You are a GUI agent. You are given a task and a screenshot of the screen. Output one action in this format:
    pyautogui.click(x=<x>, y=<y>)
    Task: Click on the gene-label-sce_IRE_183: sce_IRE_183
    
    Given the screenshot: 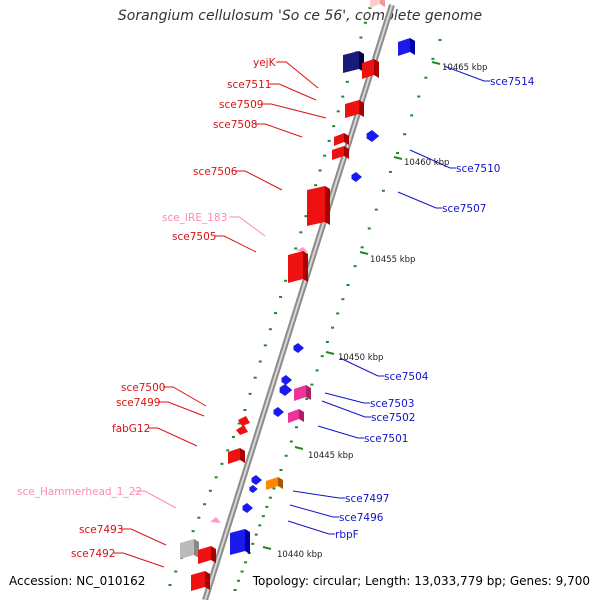 What is the action you would take?
    pyautogui.click(x=194, y=218)
    